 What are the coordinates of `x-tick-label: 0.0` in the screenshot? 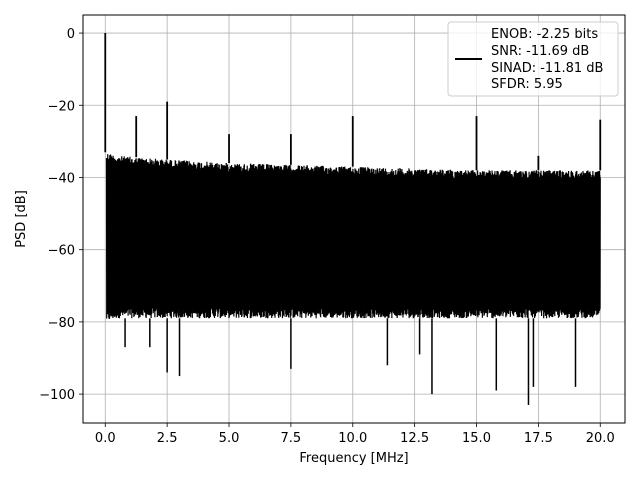 It's located at (105, 438).